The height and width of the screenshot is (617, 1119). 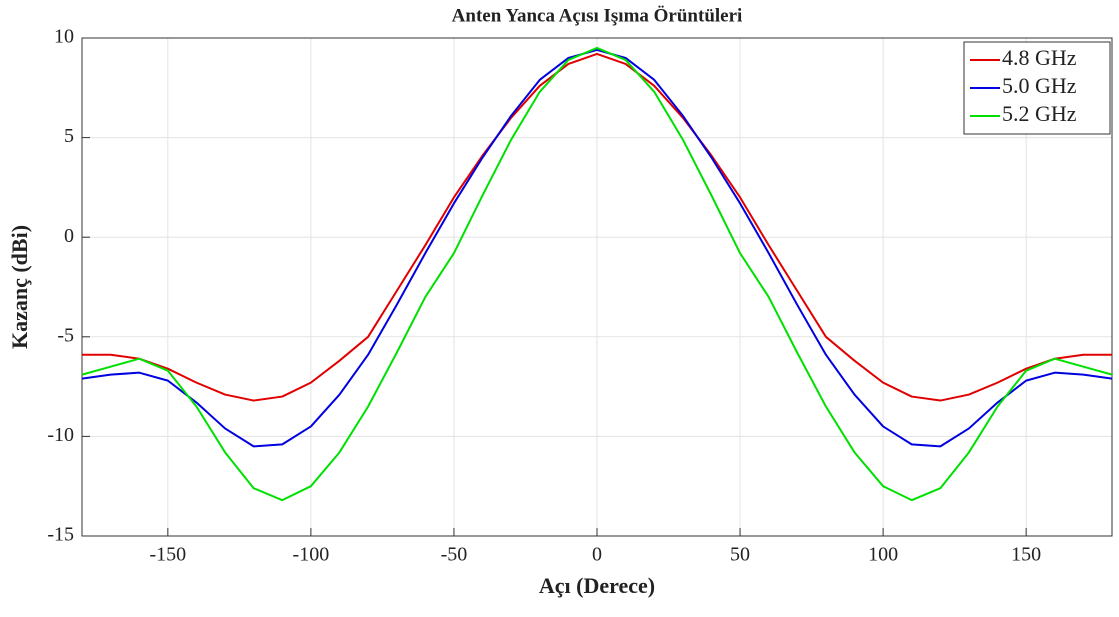 I want to click on x-tick-label: 150, so click(x=1026, y=555).